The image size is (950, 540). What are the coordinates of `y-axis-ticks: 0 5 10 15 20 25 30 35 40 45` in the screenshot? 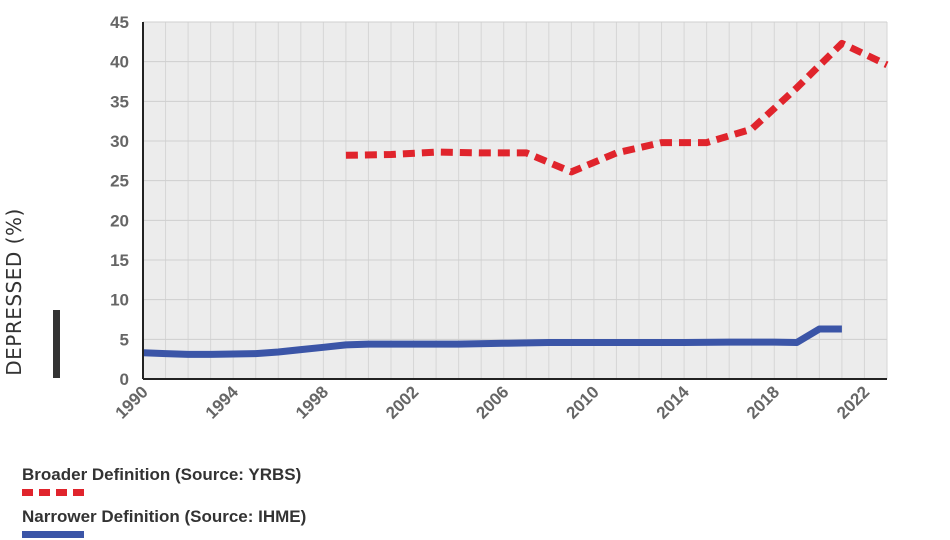 It's located at (119, 201).